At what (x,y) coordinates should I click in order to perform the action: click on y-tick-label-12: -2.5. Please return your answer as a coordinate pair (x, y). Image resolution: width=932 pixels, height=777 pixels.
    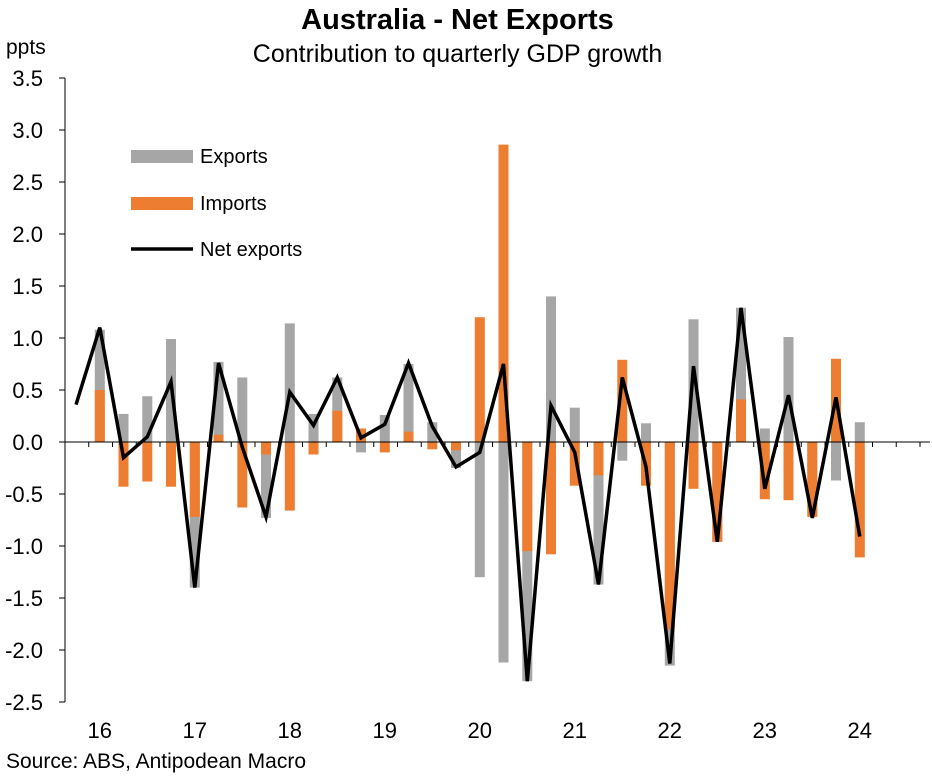
    Looking at the image, I should click on (24, 702).